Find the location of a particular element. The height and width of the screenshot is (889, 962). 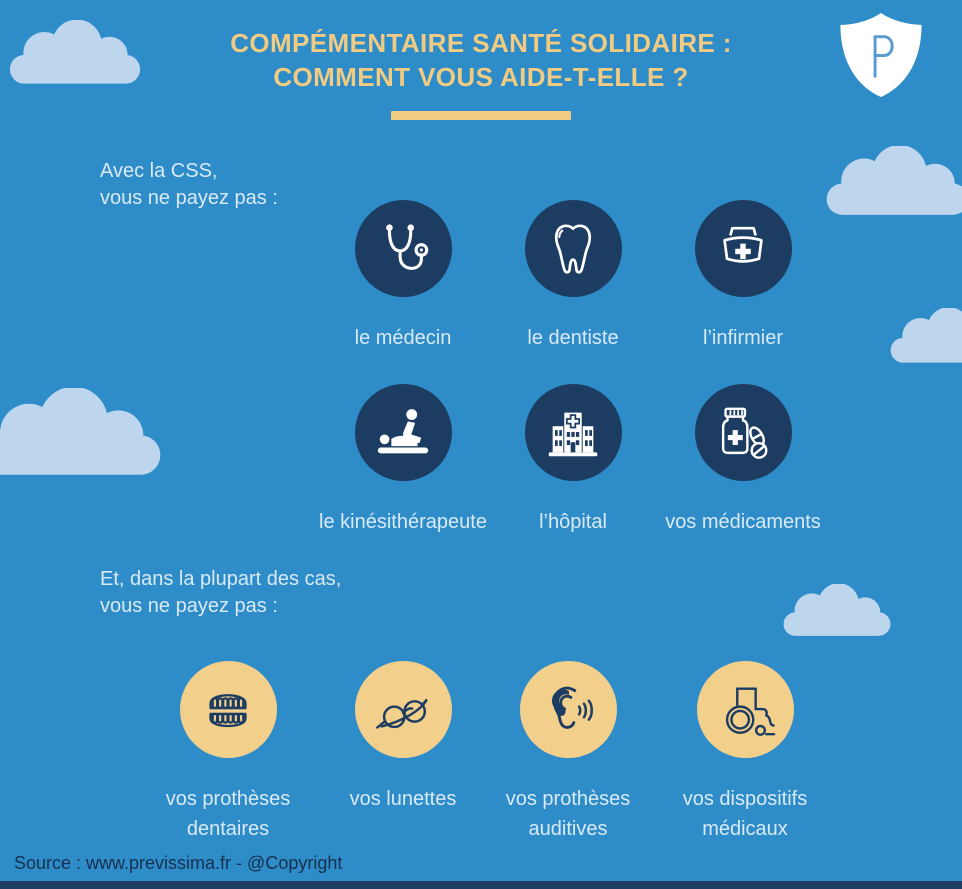

hospital-icon is located at coordinates (573, 434).